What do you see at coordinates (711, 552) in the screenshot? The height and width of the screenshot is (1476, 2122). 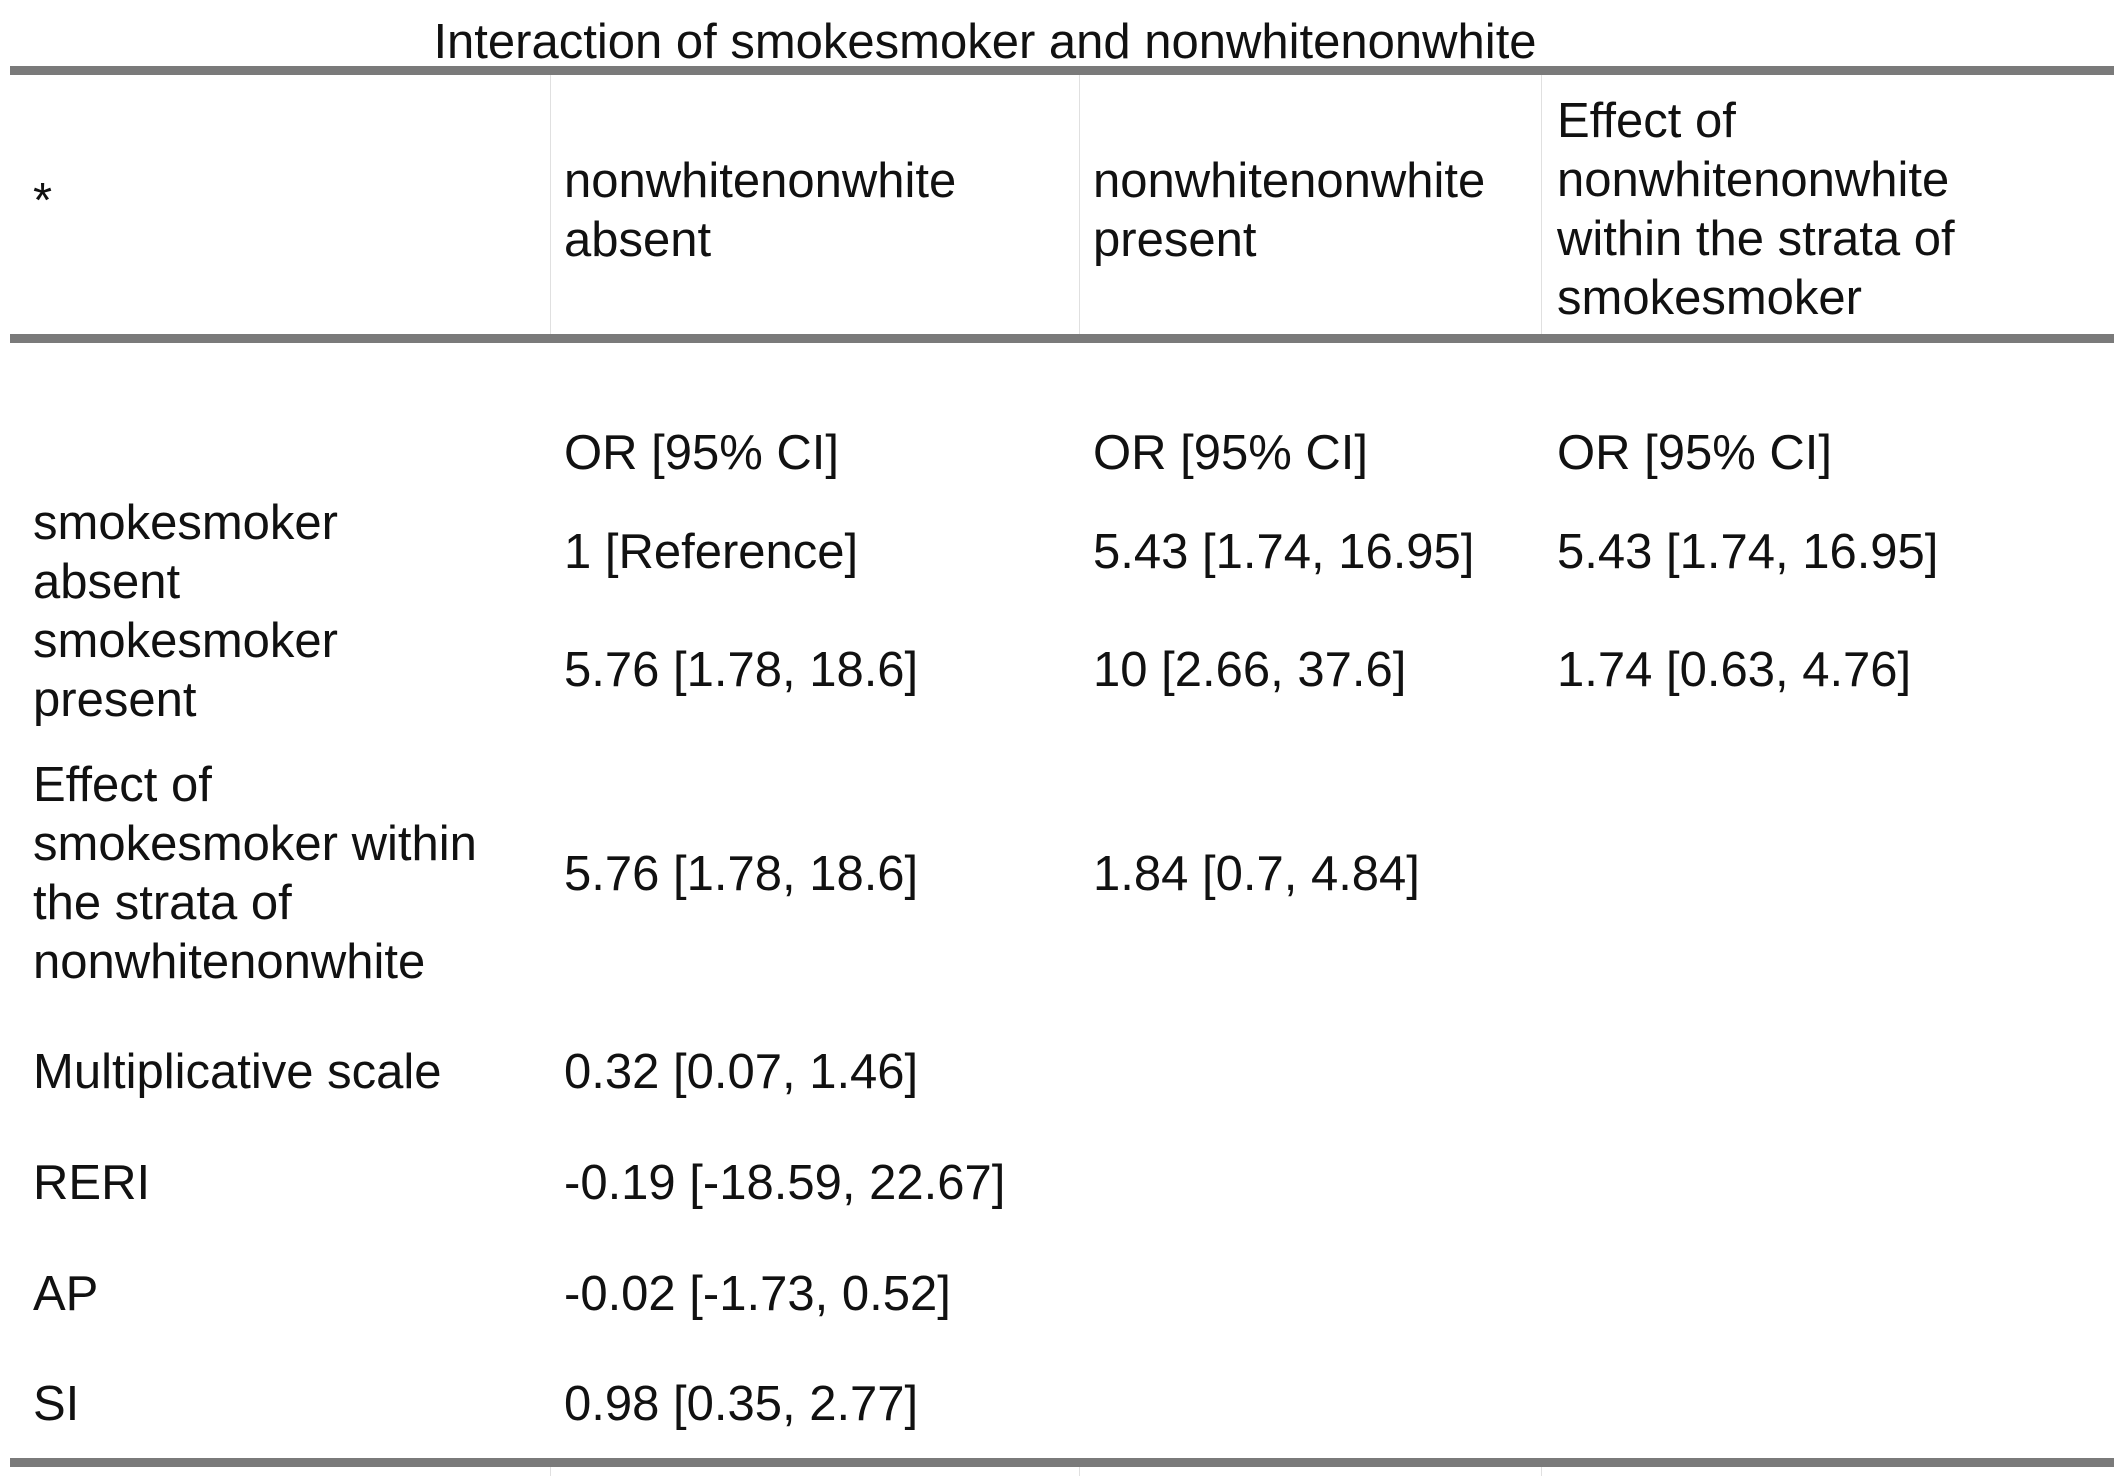 I see `table-cell: 1 [Reference]` at bounding box center [711, 552].